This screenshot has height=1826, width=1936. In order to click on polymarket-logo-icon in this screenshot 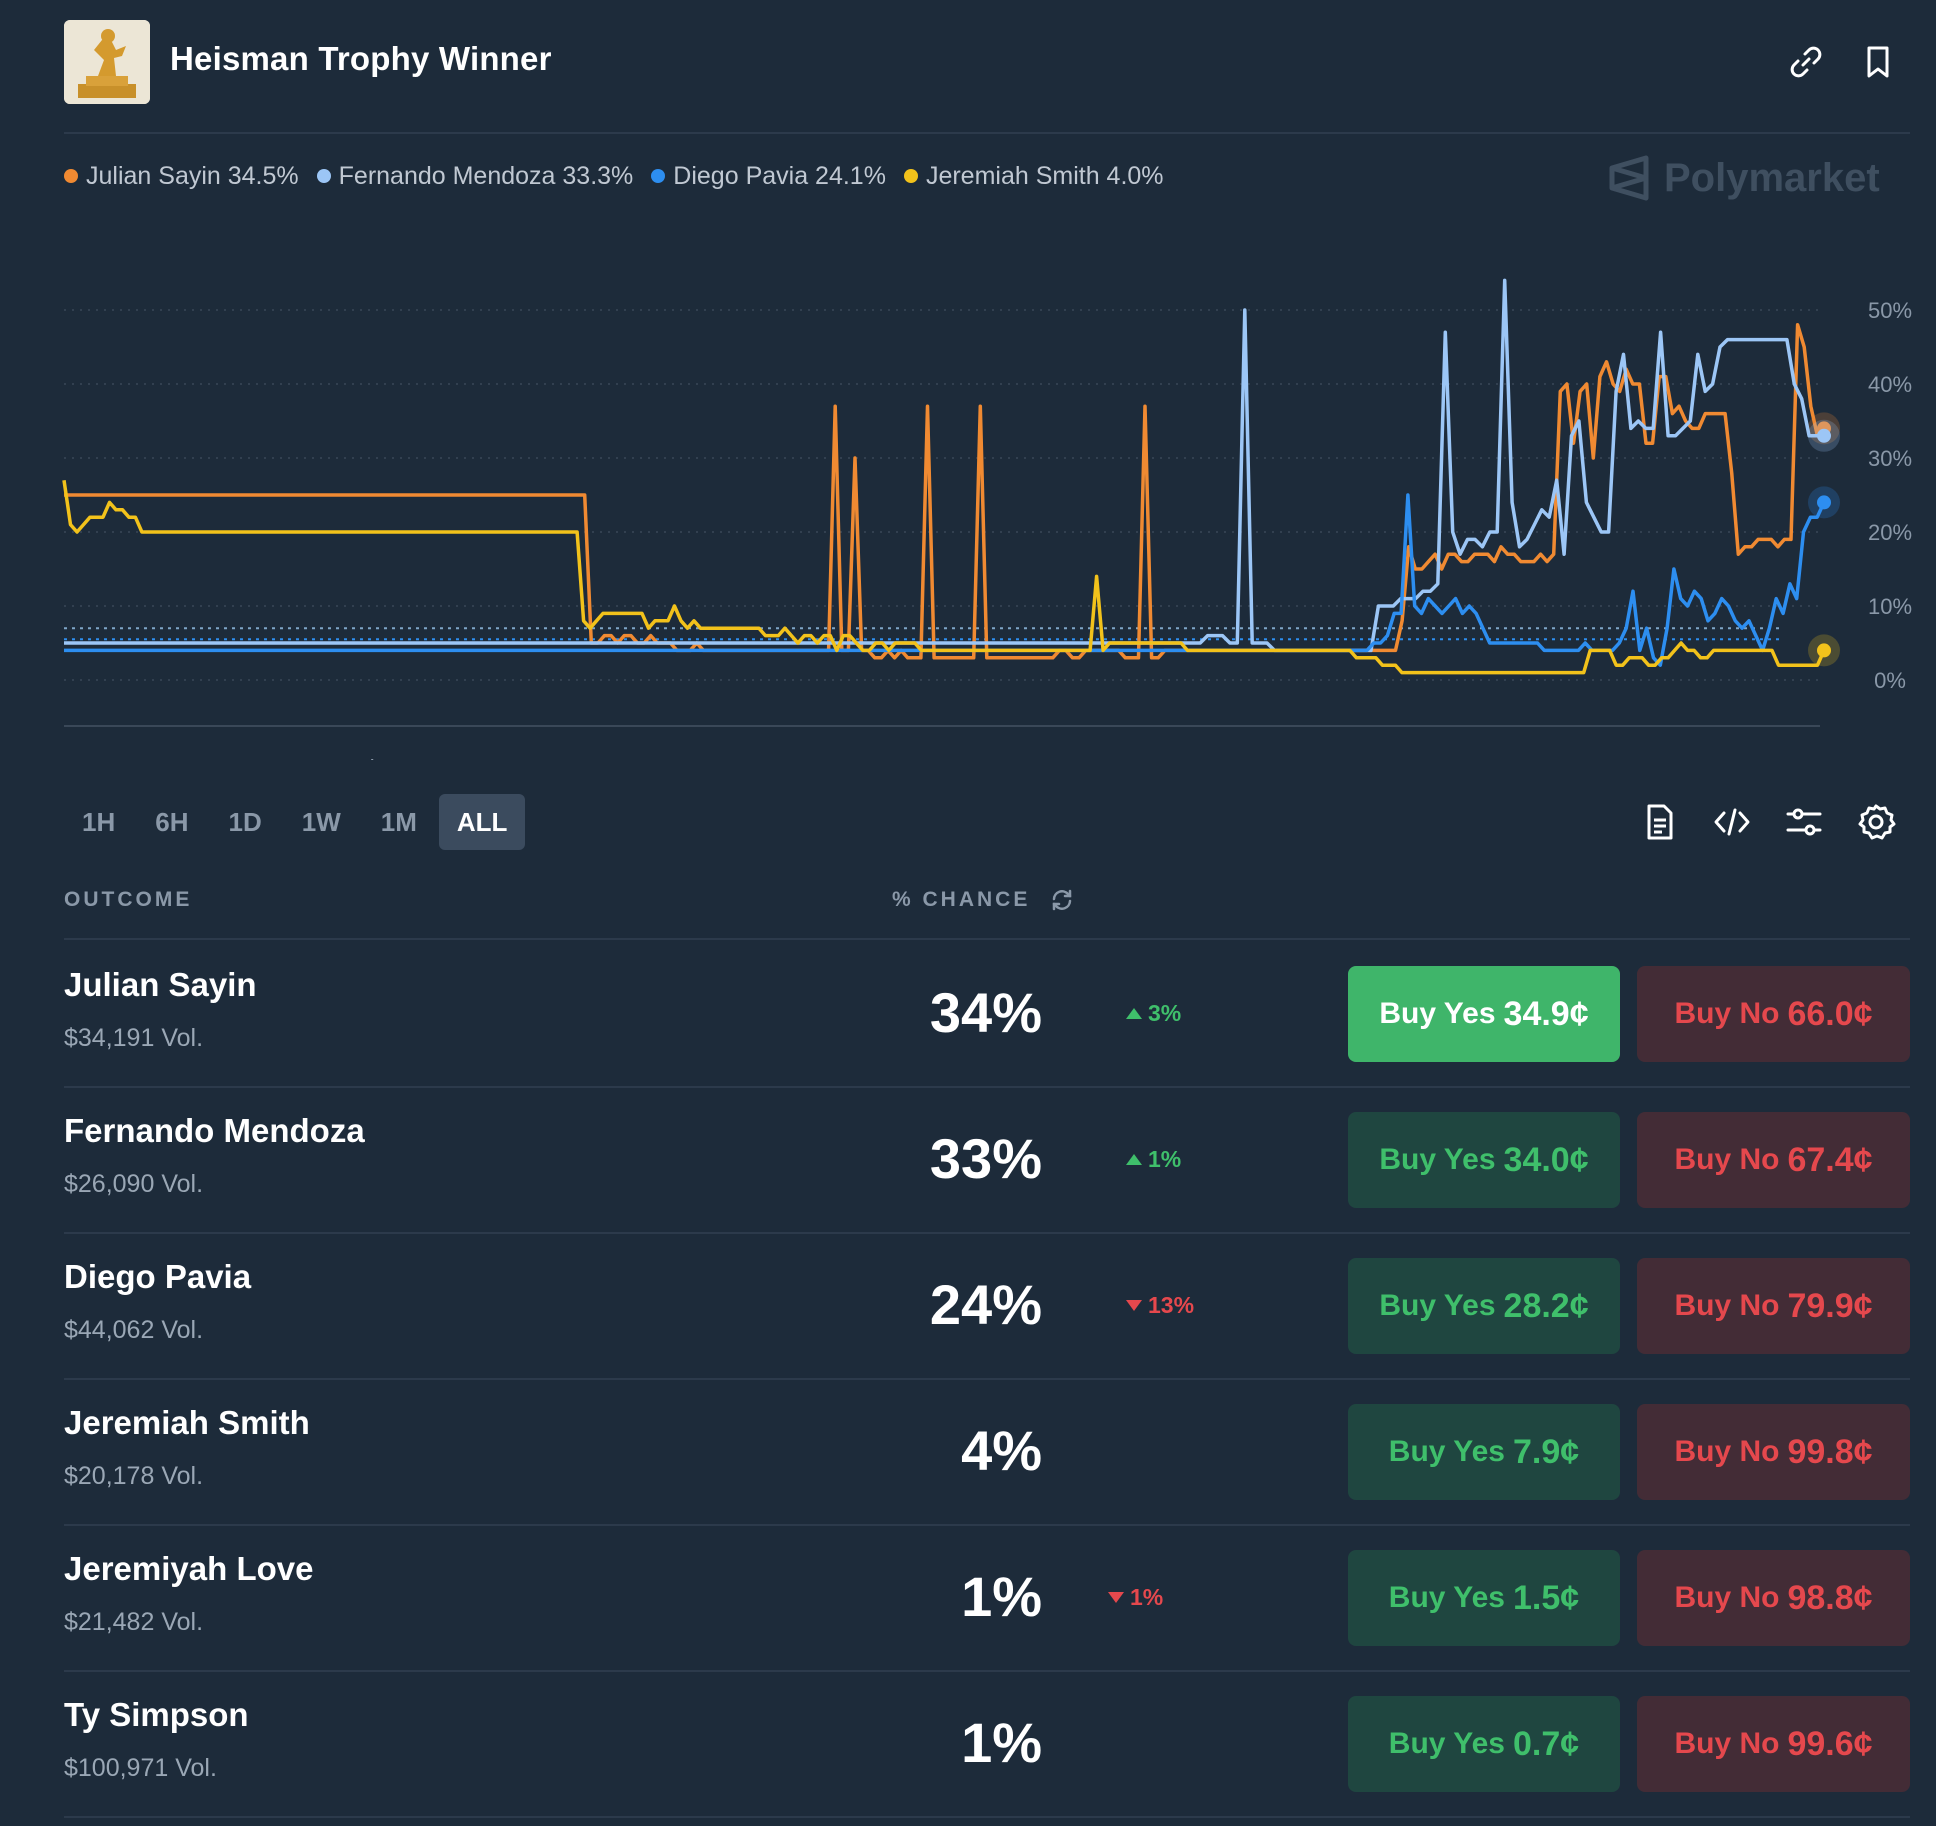, I will do `click(1629, 178)`.